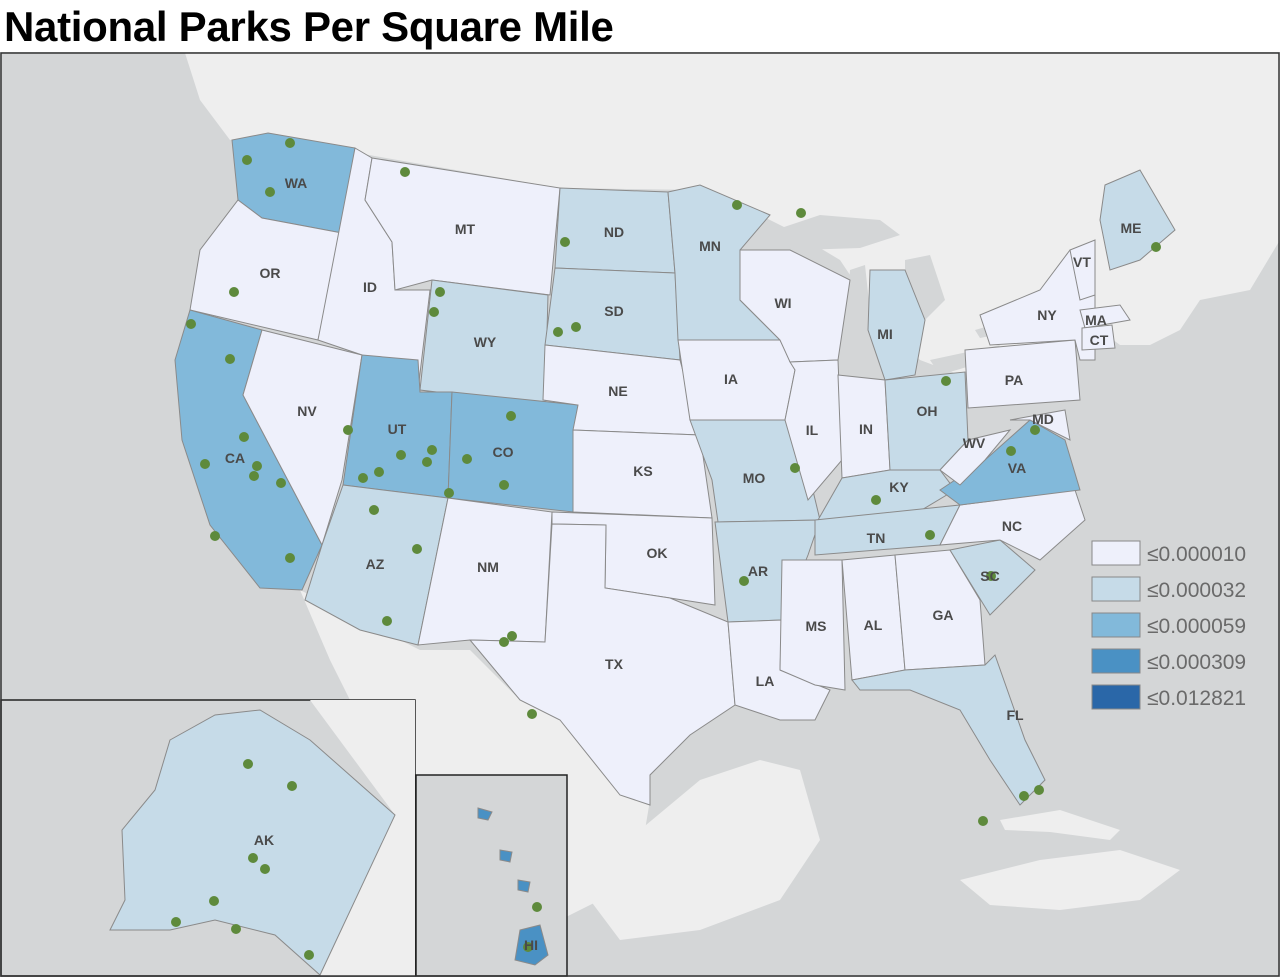 This screenshot has height=977, width=1280. What do you see at coordinates (710, 246) in the screenshot?
I see `state-label-mn: MN` at bounding box center [710, 246].